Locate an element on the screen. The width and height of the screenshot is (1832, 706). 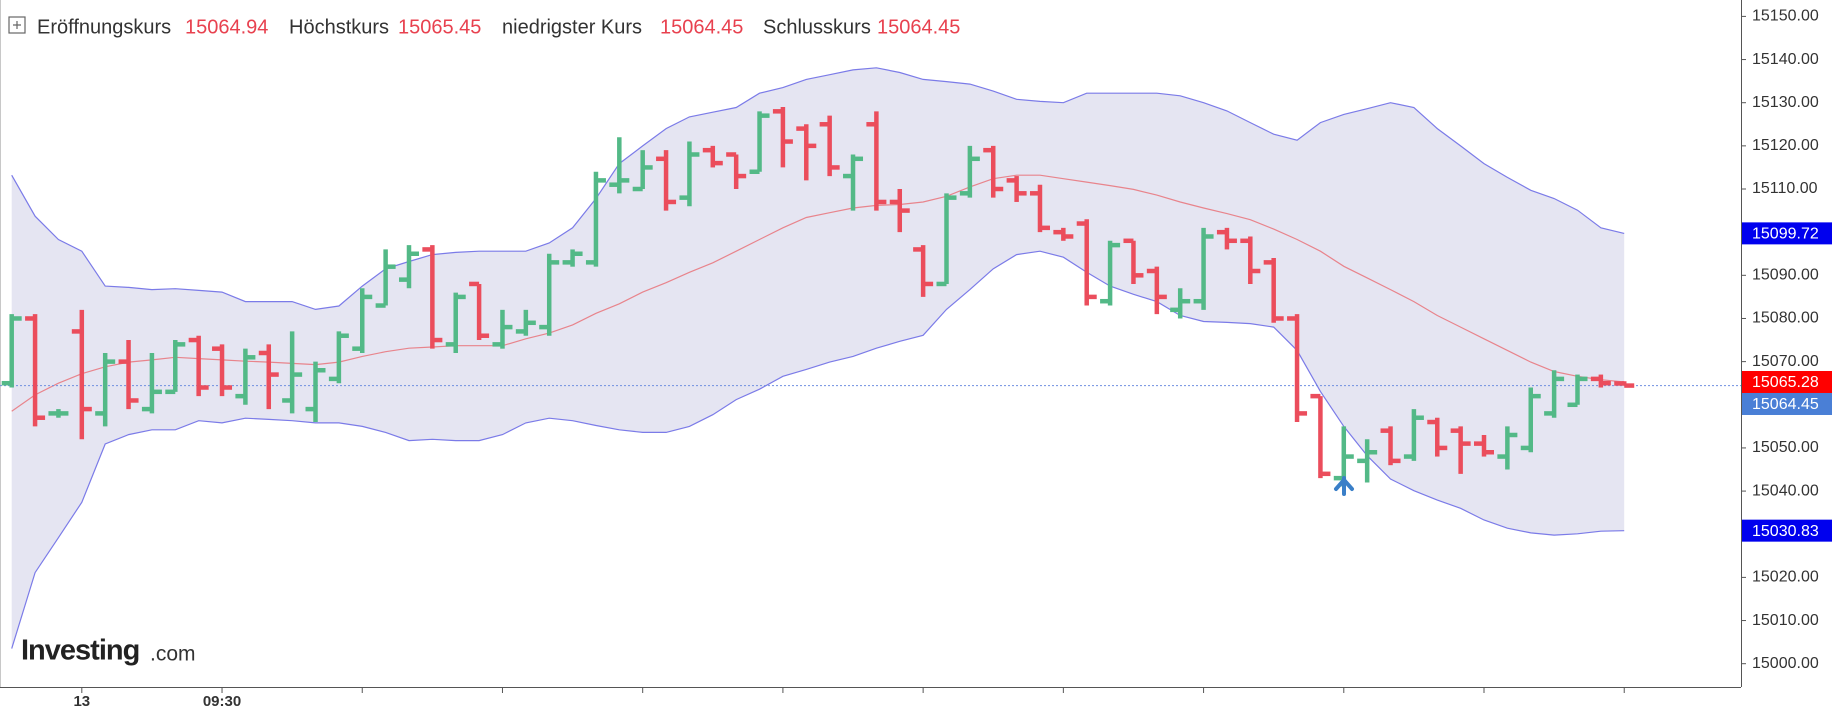
price-tag-label: 15064.45 is located at coordinates (1785, 404).